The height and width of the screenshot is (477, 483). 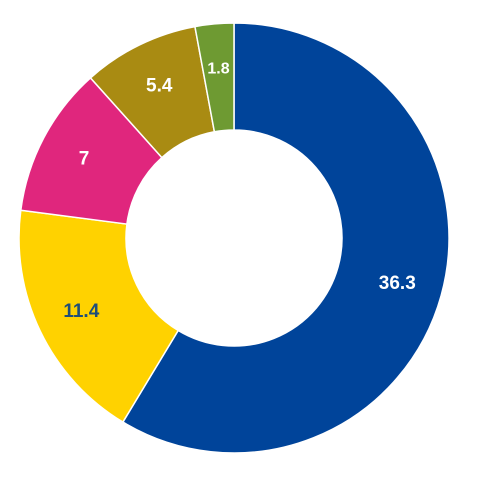 What do you see at coordinates (84, 159) in the screenshot?
I see `slice-data-label-3: 7` at bounding box center [84, 159].